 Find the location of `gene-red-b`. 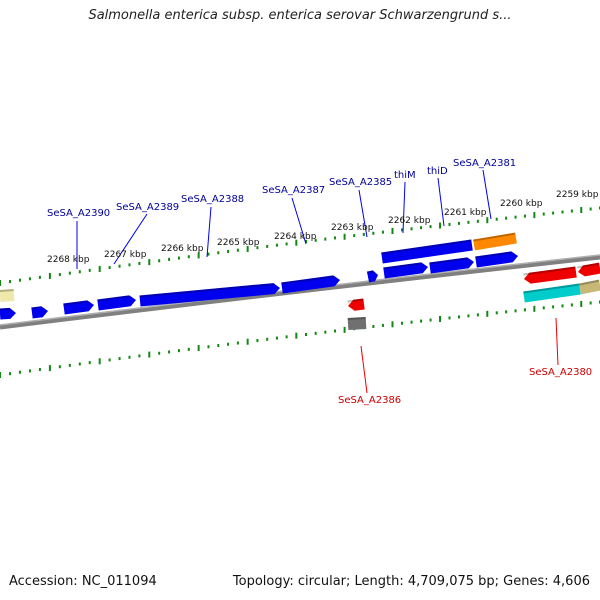

gene-red-b is located at coordinates (588, 269).